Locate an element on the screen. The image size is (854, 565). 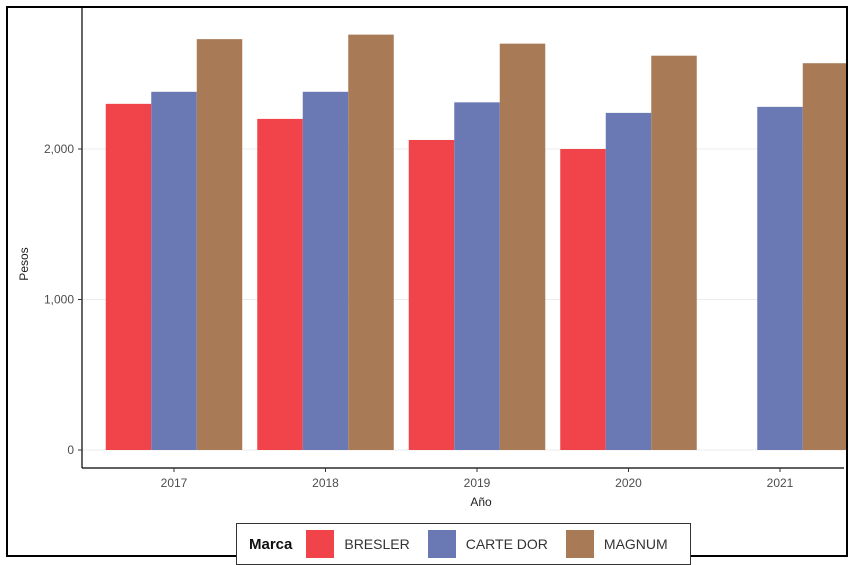
legend-label-carte-dor: CARTE DOR is located at coordinates (506, 544).